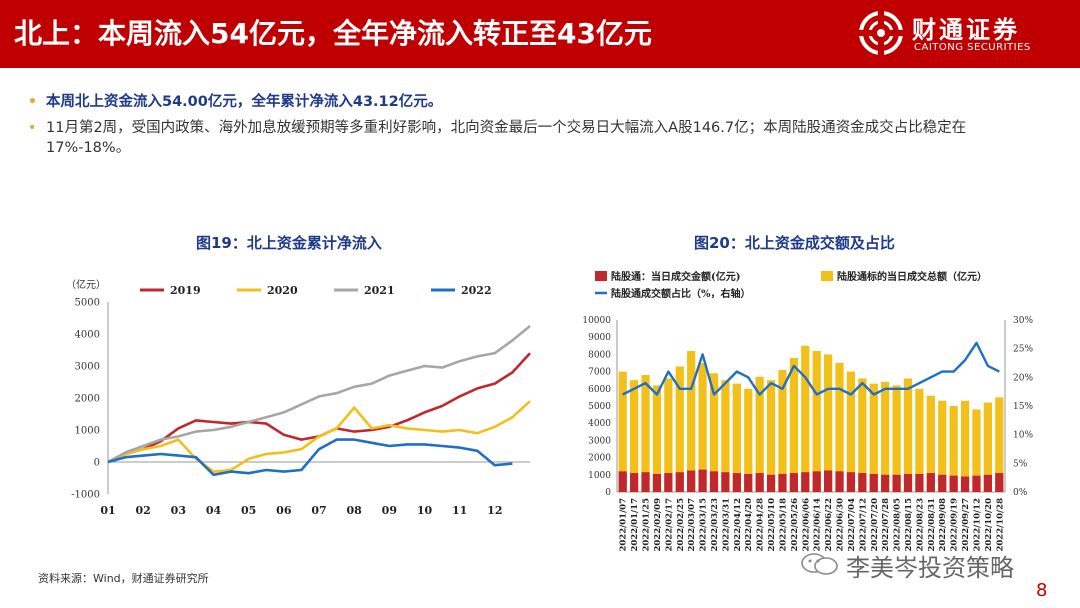  I want to click on logo-chinese-name: 财通证券, so click(966, 30).